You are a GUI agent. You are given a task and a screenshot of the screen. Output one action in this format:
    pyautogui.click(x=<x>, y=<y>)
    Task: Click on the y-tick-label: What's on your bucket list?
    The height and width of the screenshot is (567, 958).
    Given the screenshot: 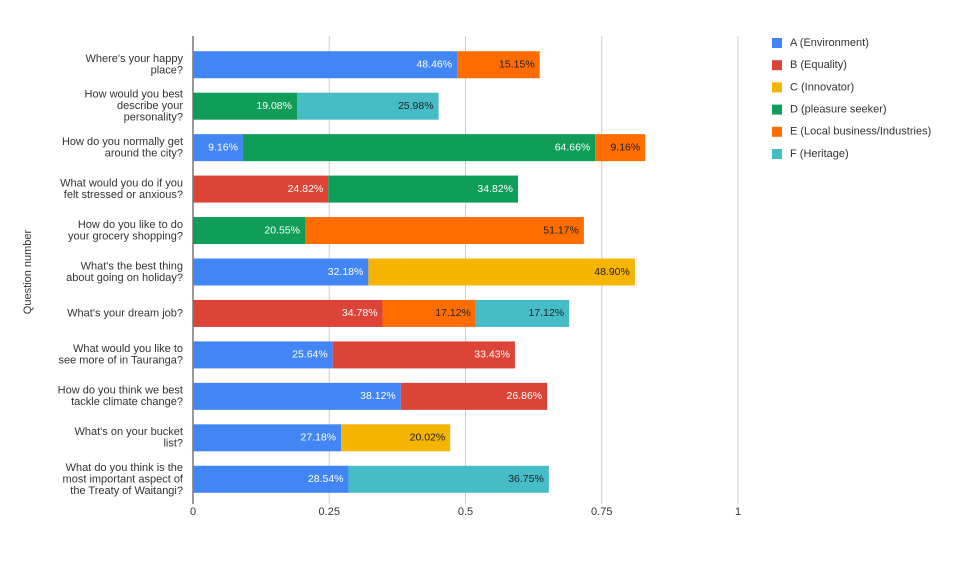 What is the action you would take?
    pyautogui.click(x=129, y=438)
    